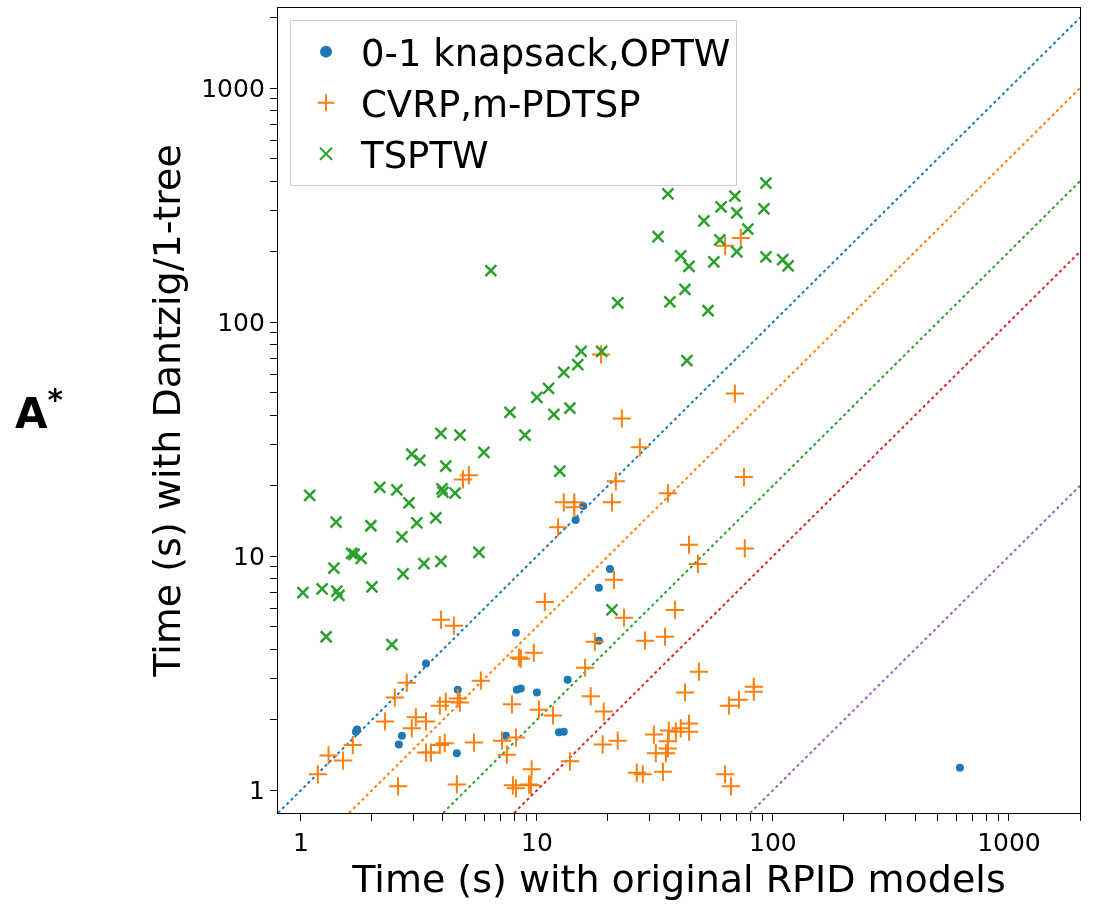 The height and width of the screenshot is (923, 1099). I want to click on legend-label: TSPTW, so click(424, 156).